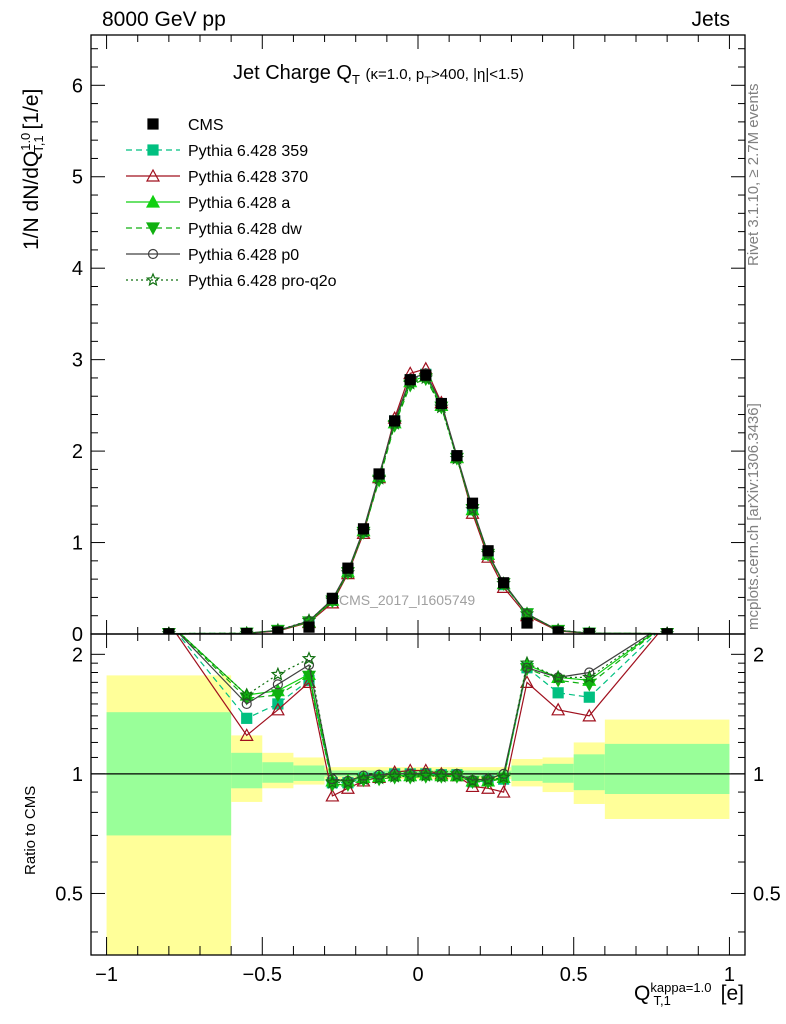 The image size is (786, 1024). What do you see at coordinates (681, 987) in the screenshot?
I see `xlabel-sup: kappa=1.0` at bounding box center [681, 987].